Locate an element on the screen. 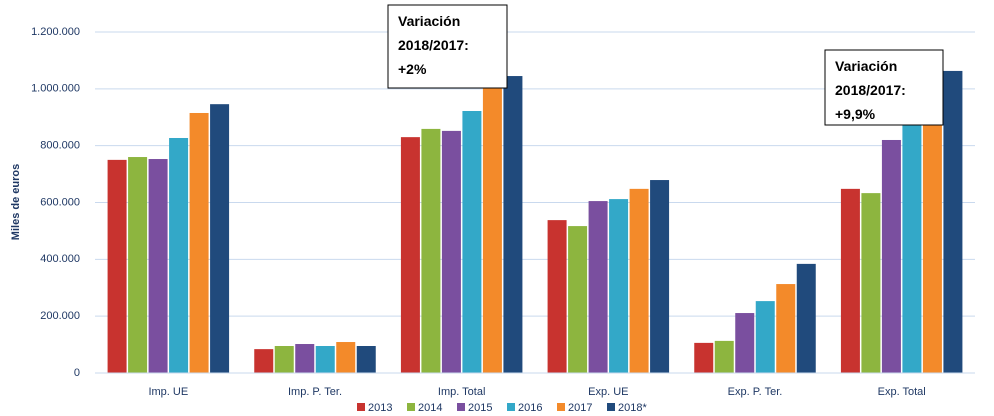 The image size is (994, 416). legend-label: 2018* is located at coordinates (632, 408).